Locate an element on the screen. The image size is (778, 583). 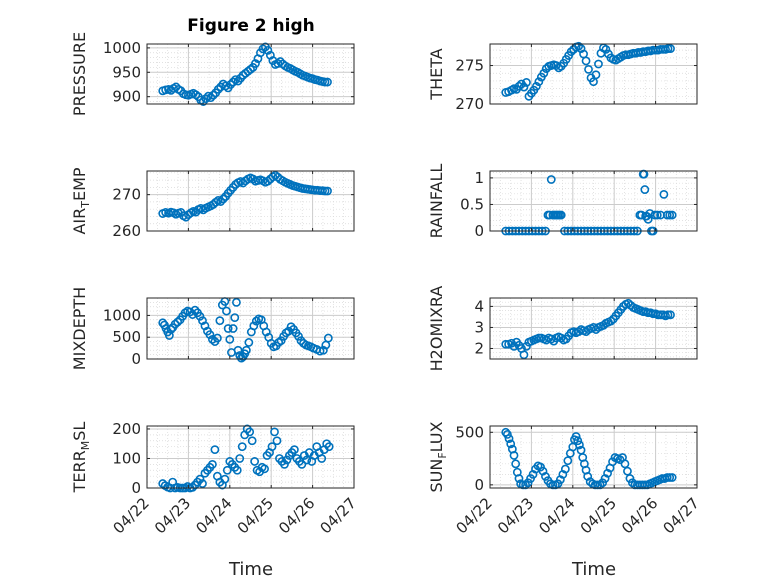
rainfall-axes: 0 0.5 1 RAINFALL is located at coordinates (562, 202).